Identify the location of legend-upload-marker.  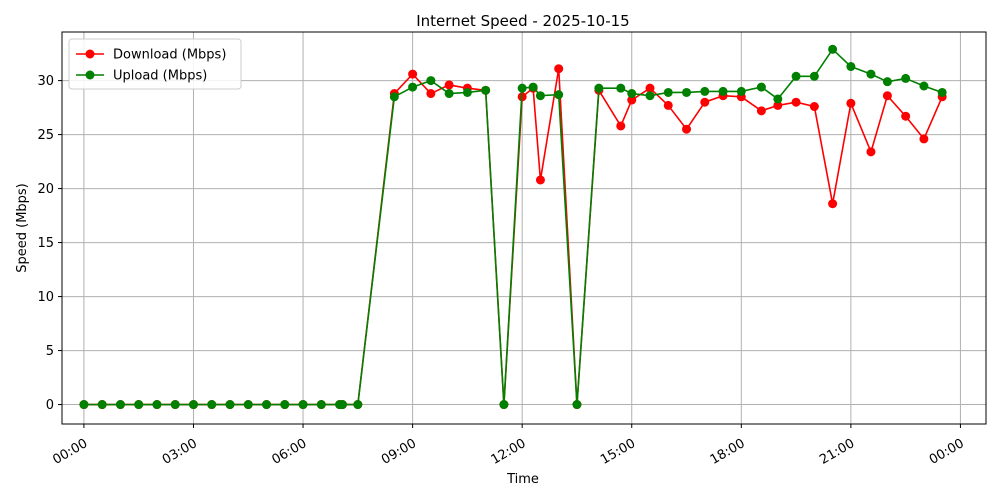
(90, 75).